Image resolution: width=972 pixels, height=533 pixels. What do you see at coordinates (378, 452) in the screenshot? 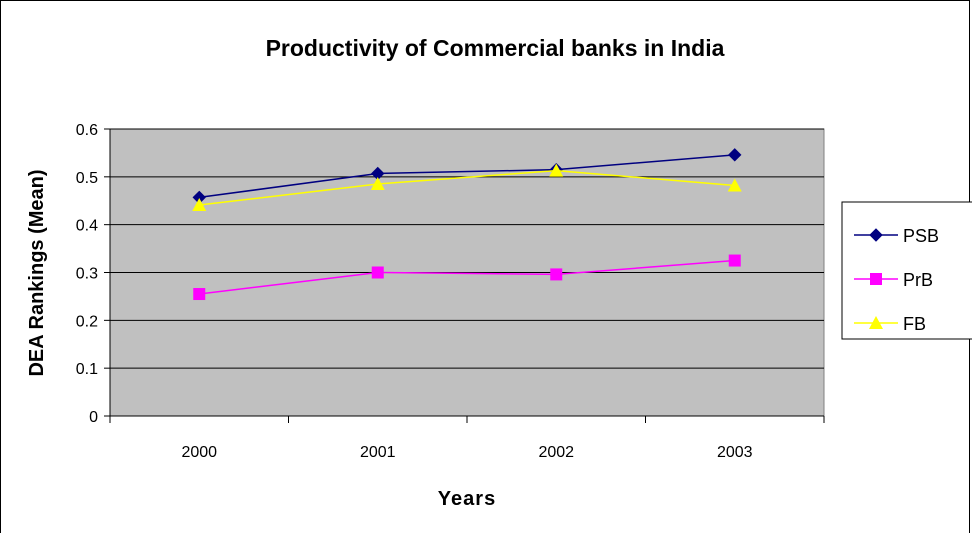
I see `x-tick-label: 2001` at bounding box center [378, 452].